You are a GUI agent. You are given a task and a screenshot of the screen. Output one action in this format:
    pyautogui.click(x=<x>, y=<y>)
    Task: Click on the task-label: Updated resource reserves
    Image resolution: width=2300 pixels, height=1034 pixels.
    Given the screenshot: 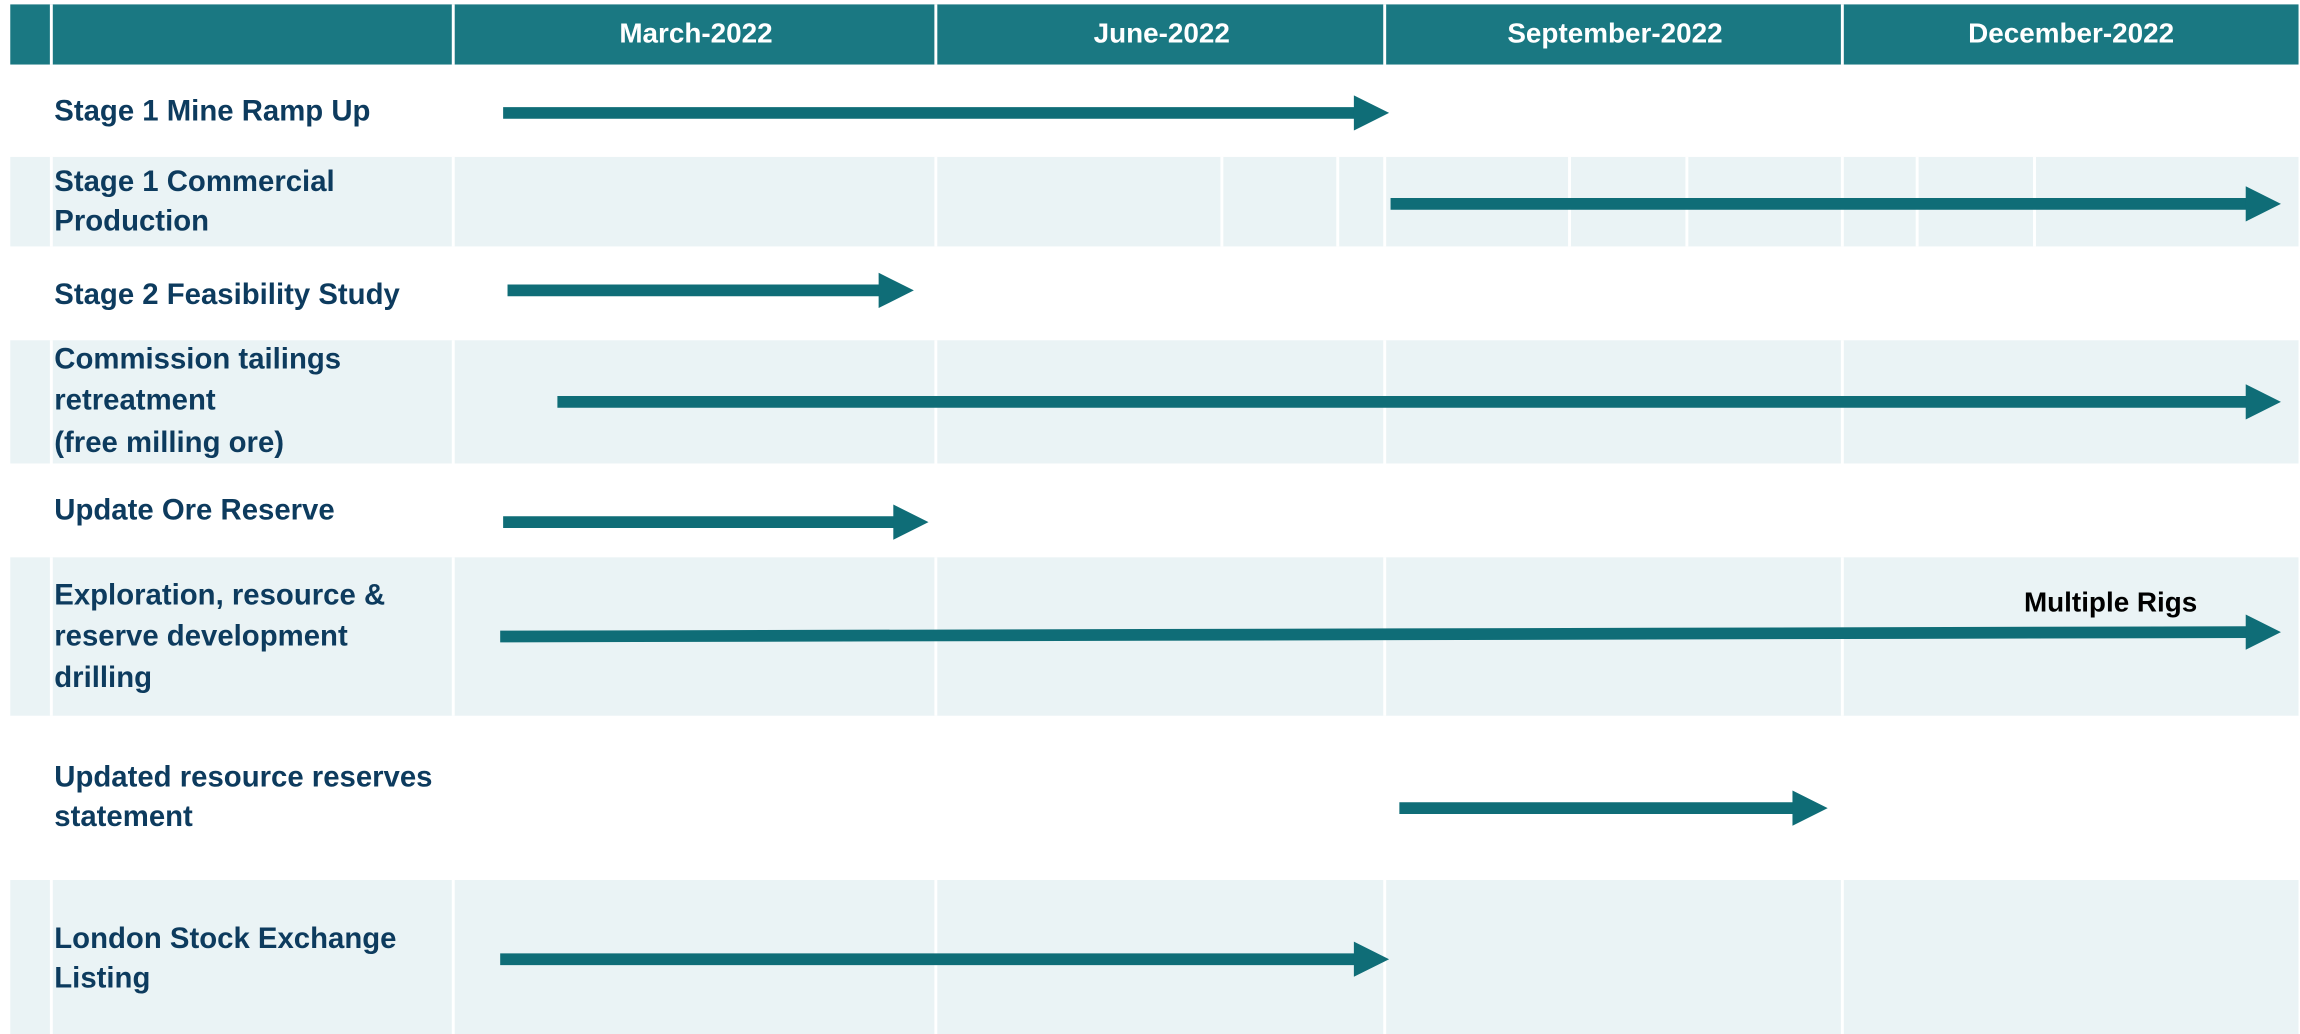 What is the action you would take?
    pyautogui.click(x=243, y=777)
    